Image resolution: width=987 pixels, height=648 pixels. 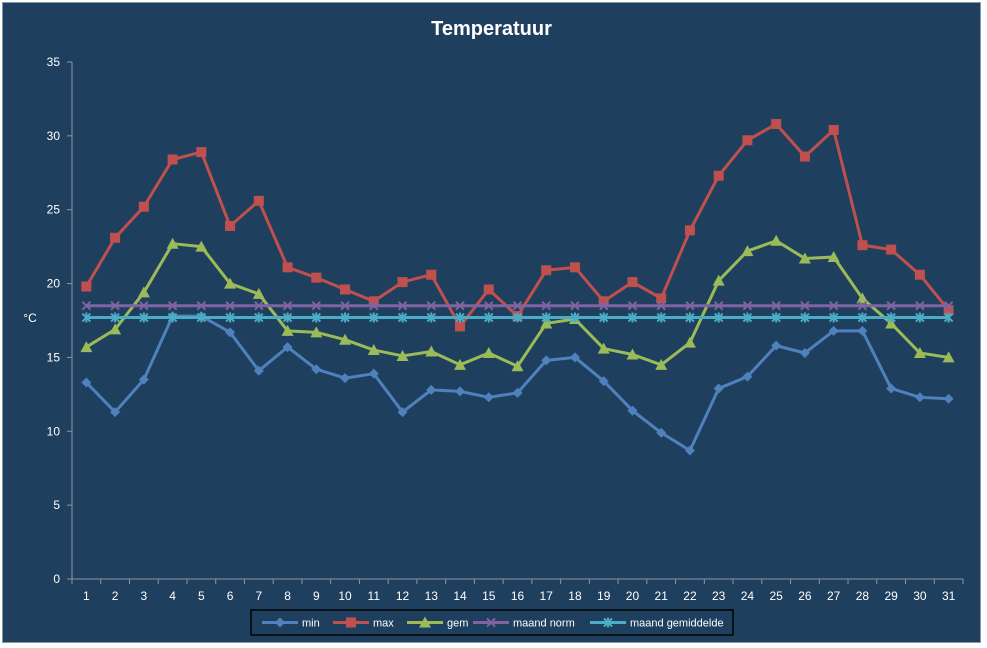 I want to click on x-tick-label: 17, so click(x=547, y=596).